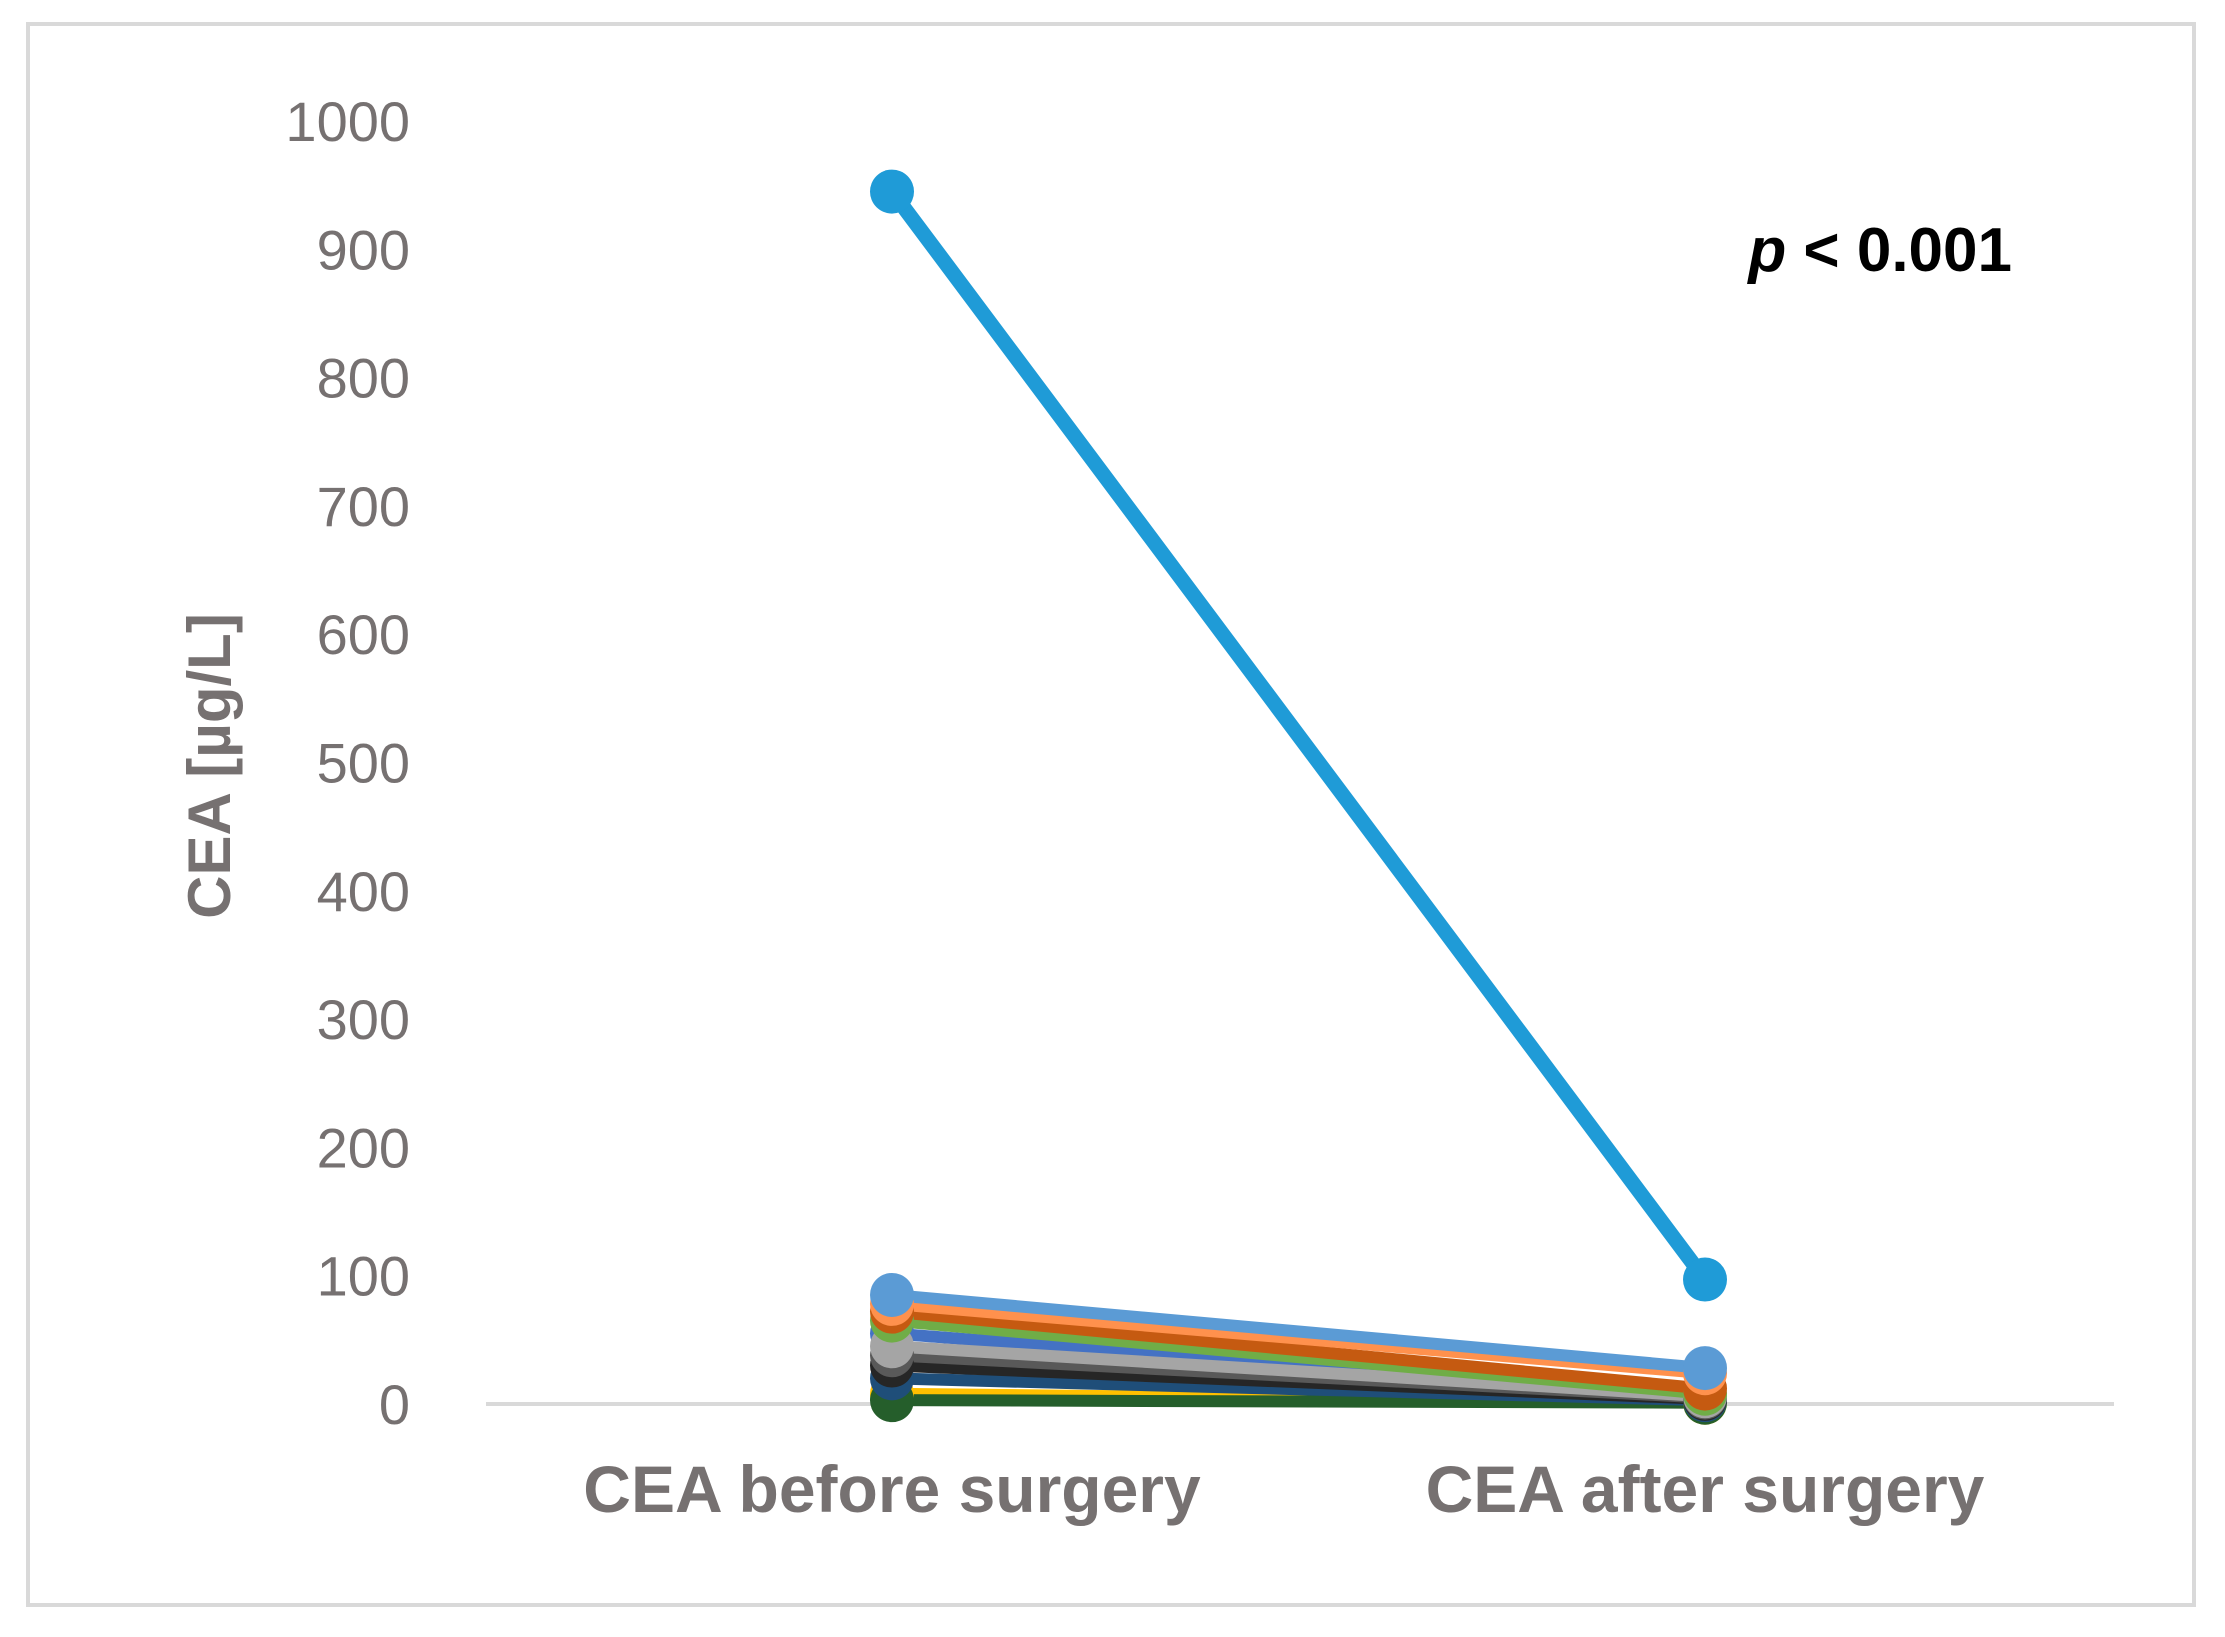  I want to click on category-labels: CEA before surgery CEA after surgery, so click(1283, 1489).